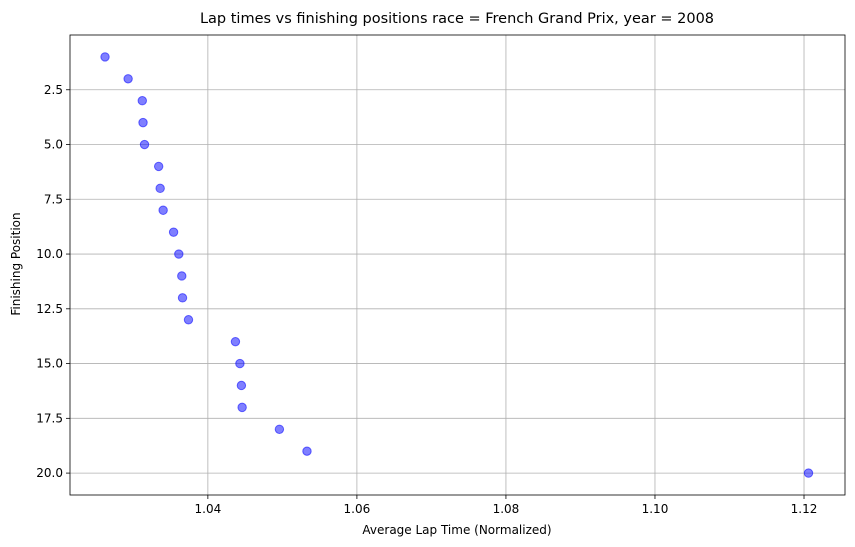 The height and width of the screenshot is (547, 855). Describe the element at coordinates (49, 364) in the screenshot. I see `y-tick-label: 15.0` at that location.